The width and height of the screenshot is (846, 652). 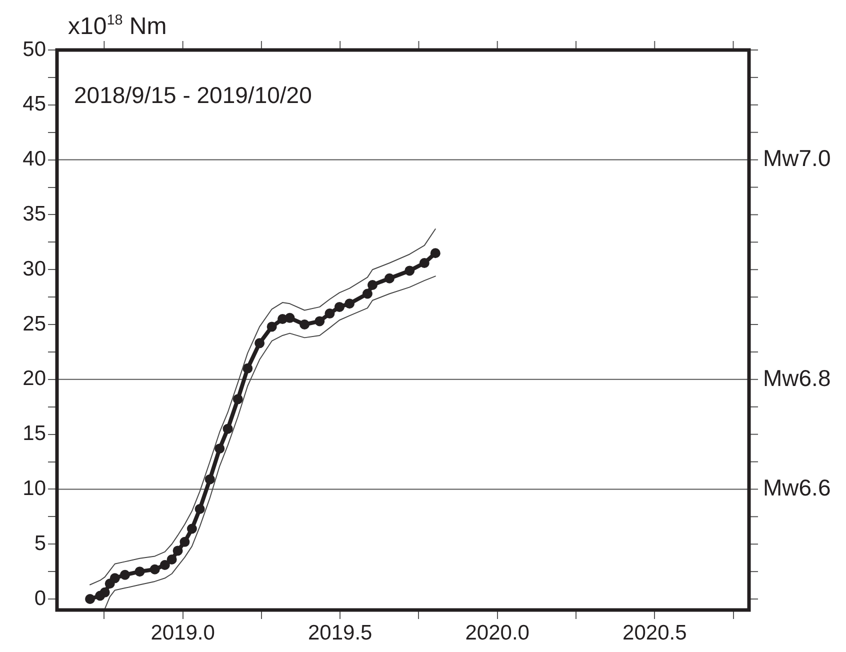 What do you see at coordinates (34, 159) in the screenshot?
I see `y-tick-label: 40` at bounding box center [34, 159].